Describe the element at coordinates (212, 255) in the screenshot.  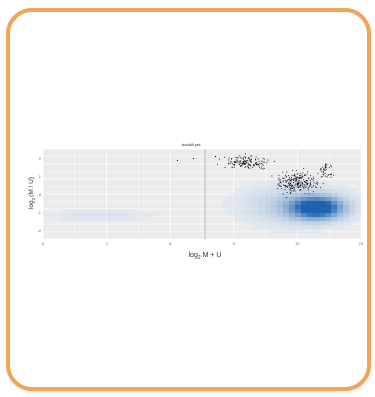
I see `x-axis-label-body: M + U` at that location.